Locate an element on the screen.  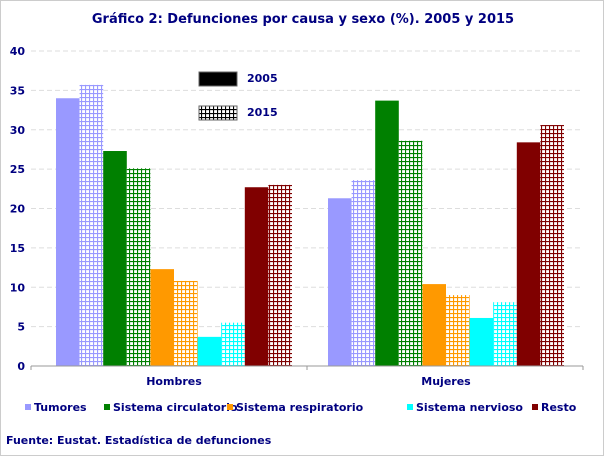
y-tick-label: 40 is located at coordinates (18, 51).